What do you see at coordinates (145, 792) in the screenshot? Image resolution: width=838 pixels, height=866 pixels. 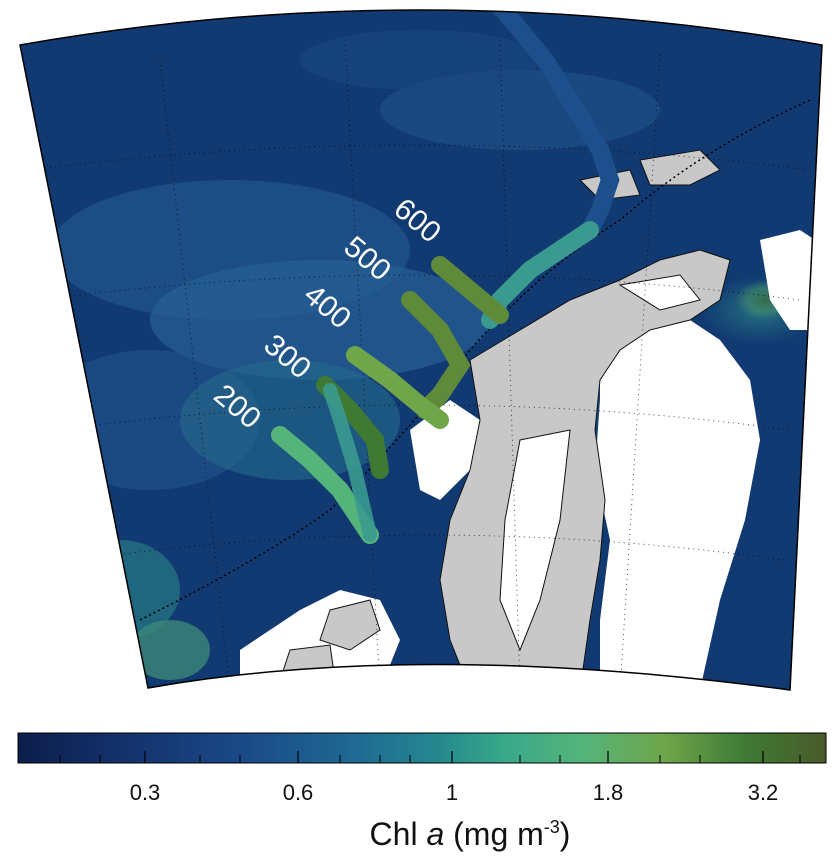 I see `colorbar-tick-0: 0.3` at bounding box center [145, 792].